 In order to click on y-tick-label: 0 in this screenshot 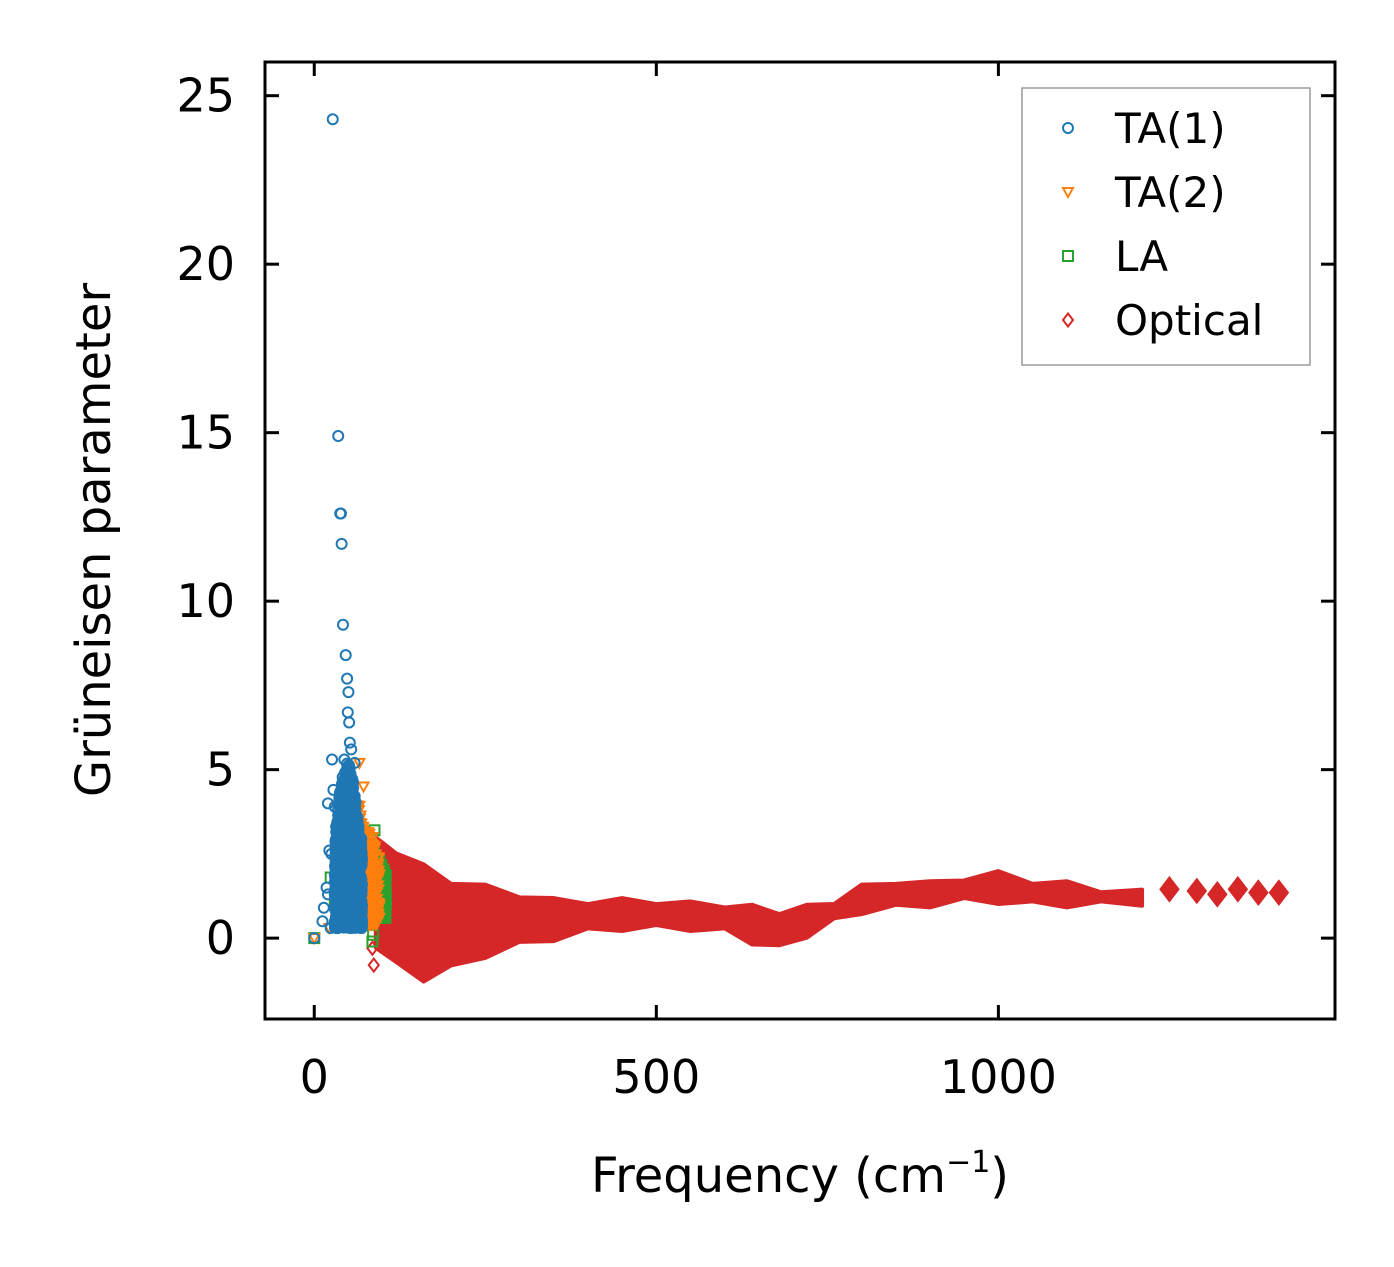, I will do `click(220, 938)`.